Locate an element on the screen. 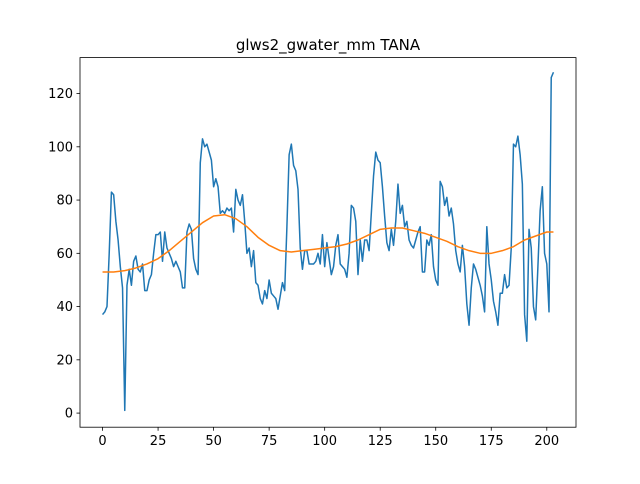 Image resolution: width=640 pixels, height=484 pixels. x-tick-label: 175 is located at coordinates (491, 441).